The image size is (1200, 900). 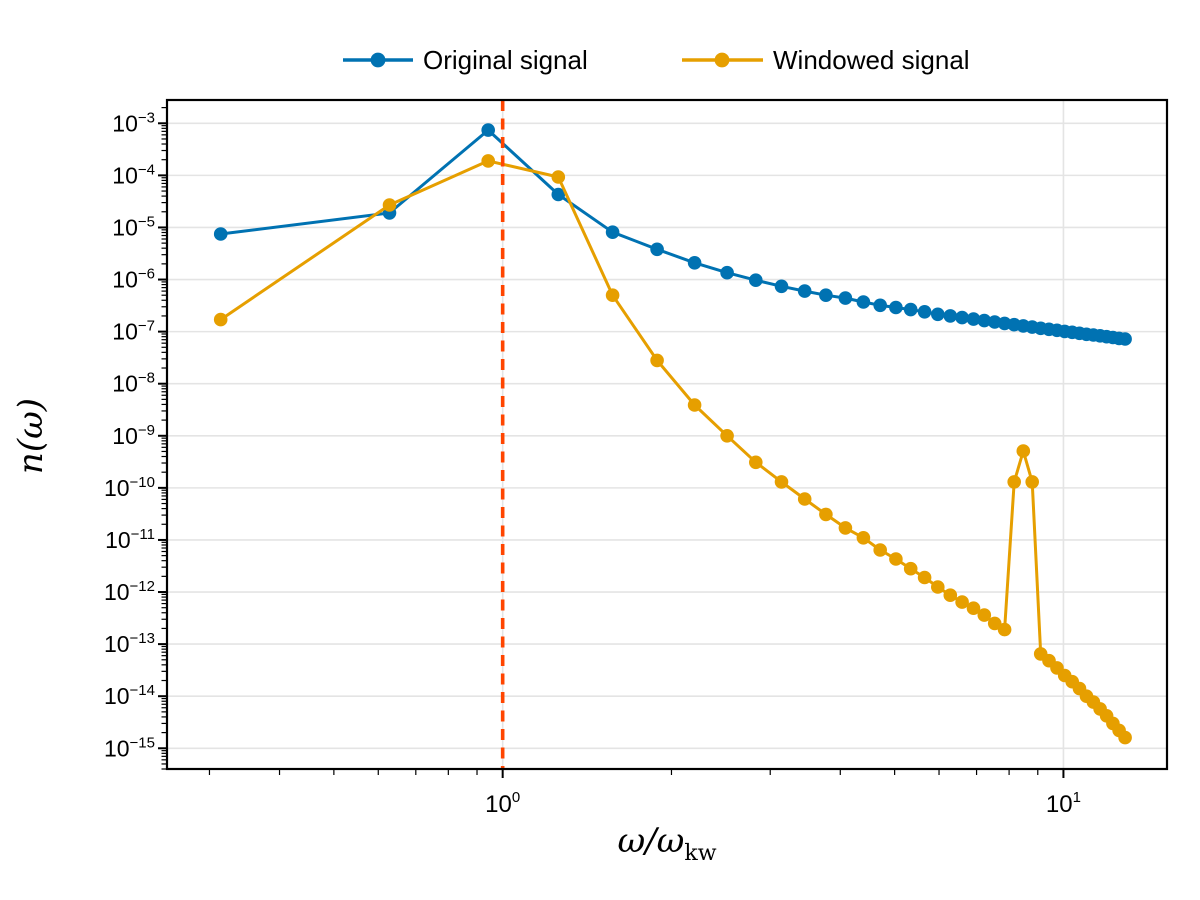 I want to click on y-axis-label: n(ω), so click(x=31, y=436).